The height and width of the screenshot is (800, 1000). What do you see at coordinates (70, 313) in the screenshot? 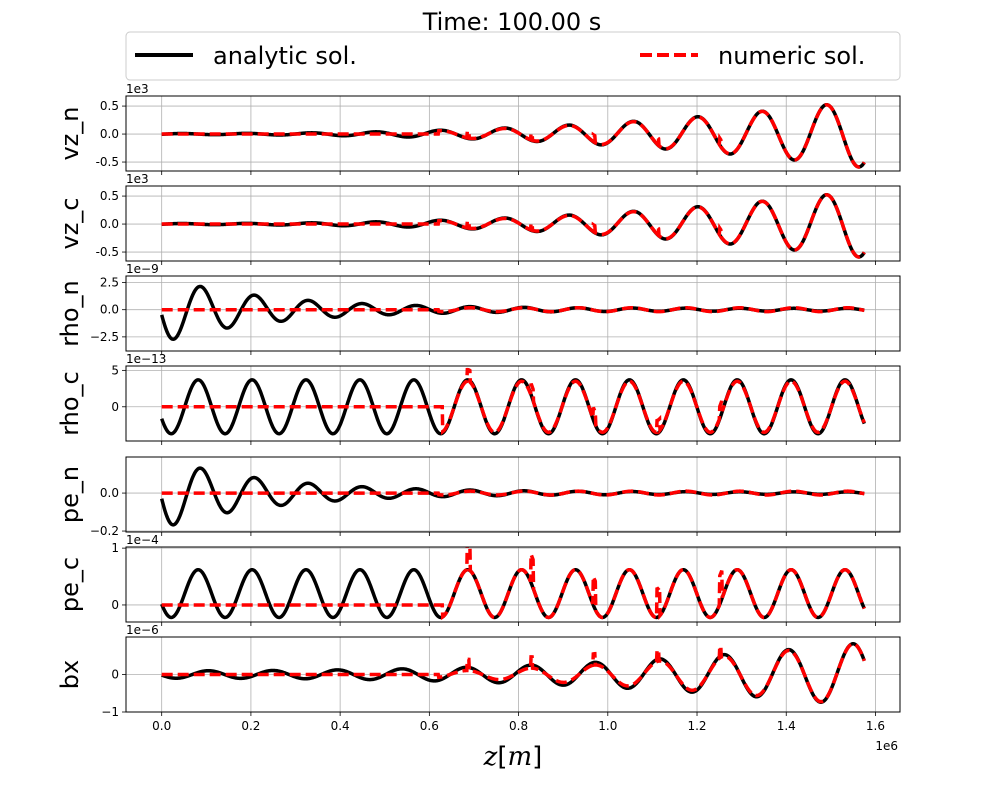
I see `y-axis-label: rho_n` at bounding box center [70, 313].